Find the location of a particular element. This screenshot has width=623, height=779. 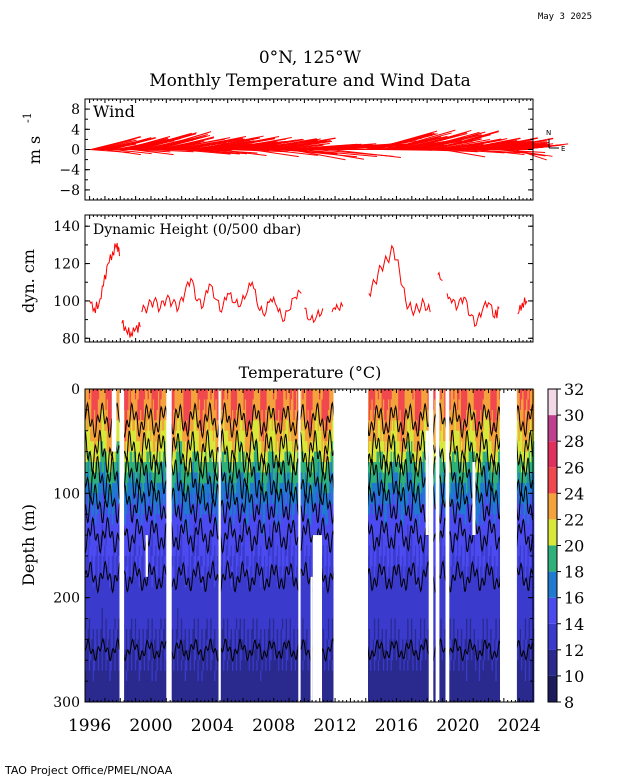

dynamic-height-y-tick-label: 100 is located at coordinates (66, 302).